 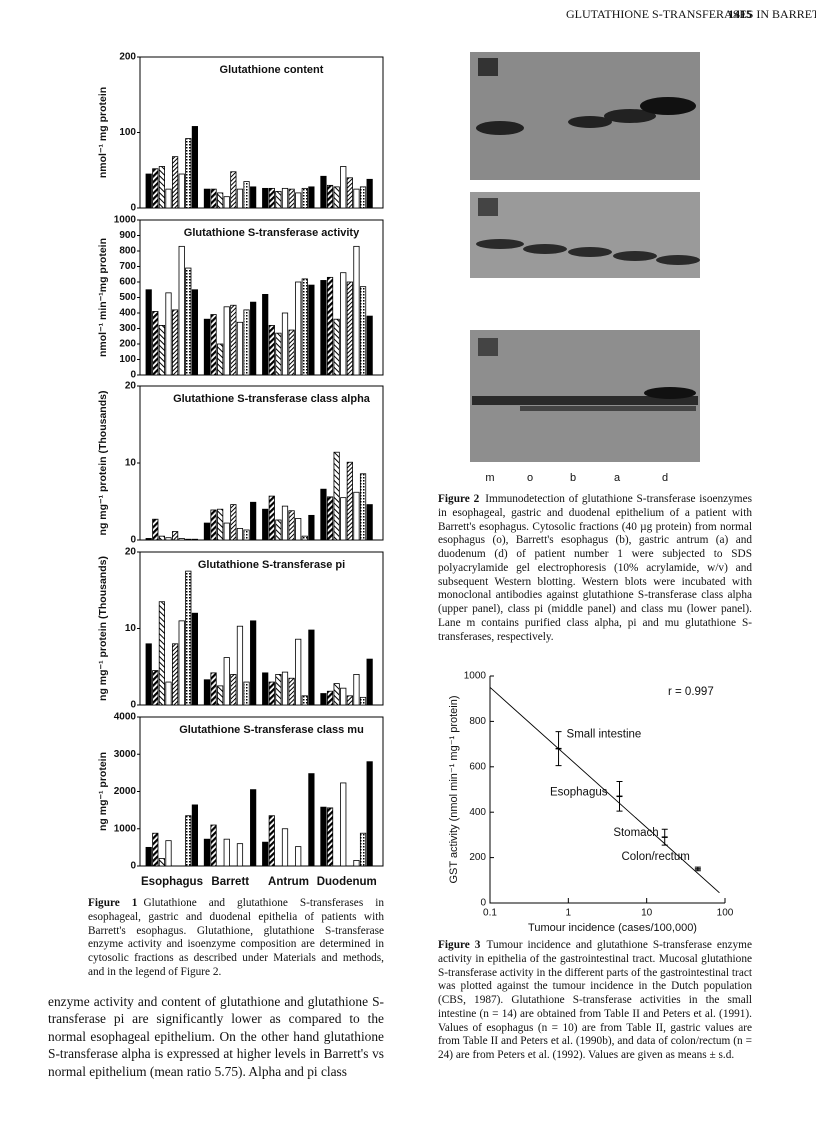 What do you see at coordinates (127, 297) in the screenshot?
I see `y-tick-label: 500` at bounding box center [127, 297].